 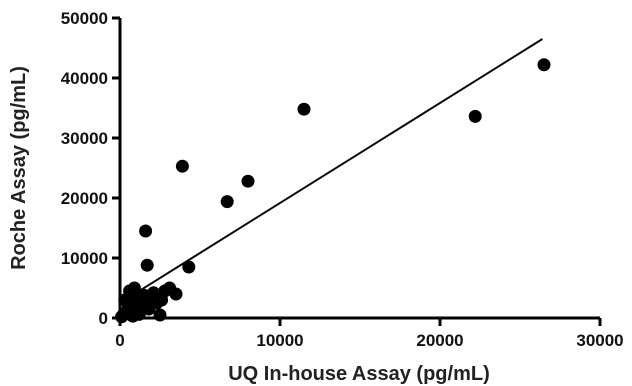 I want to click on y-tick-label: 30000, so click(x=84, y=138).